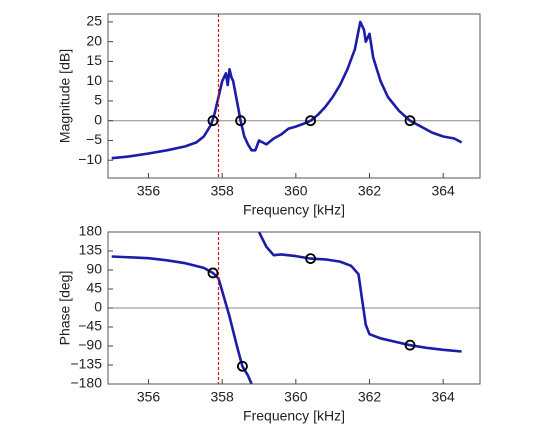  I want to click on y-tick-label: −10, so click(90, 159).